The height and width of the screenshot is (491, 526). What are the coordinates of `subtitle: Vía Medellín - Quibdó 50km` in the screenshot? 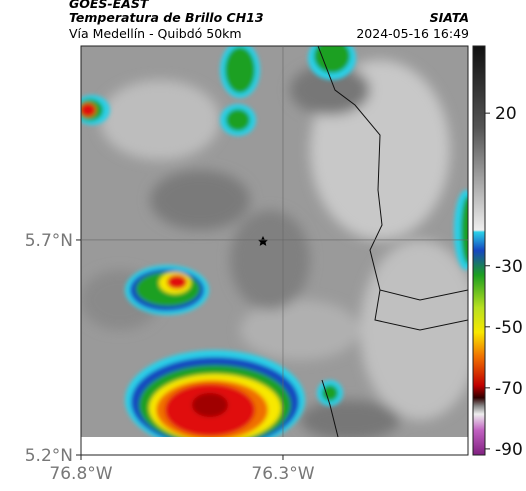 It's located at (155, 33).